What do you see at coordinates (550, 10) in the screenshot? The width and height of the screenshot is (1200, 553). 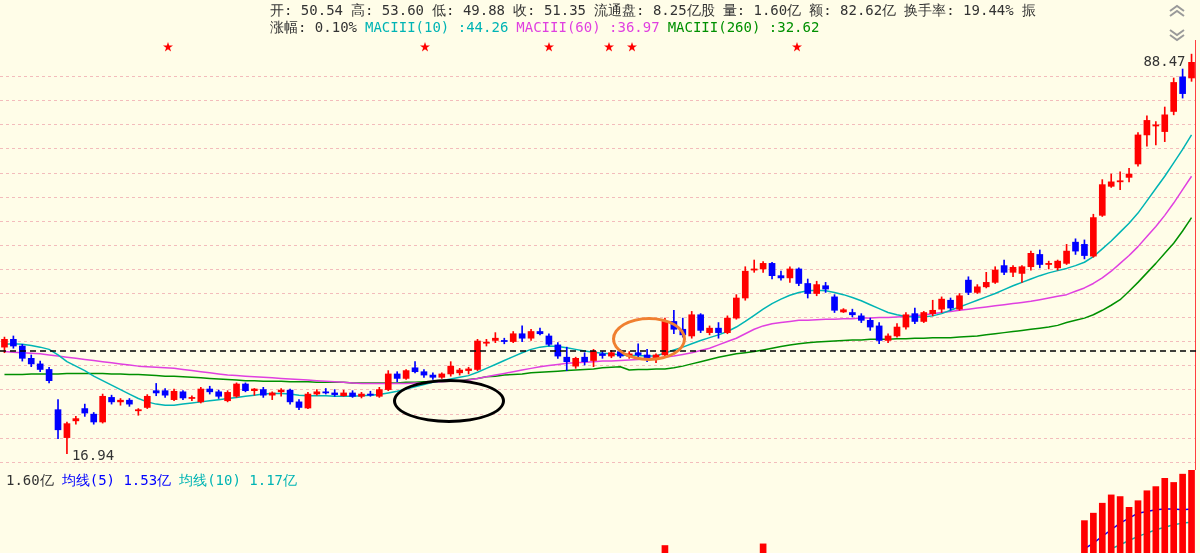 I see `text: 收: 51.35` at bounding box center [550, 10].